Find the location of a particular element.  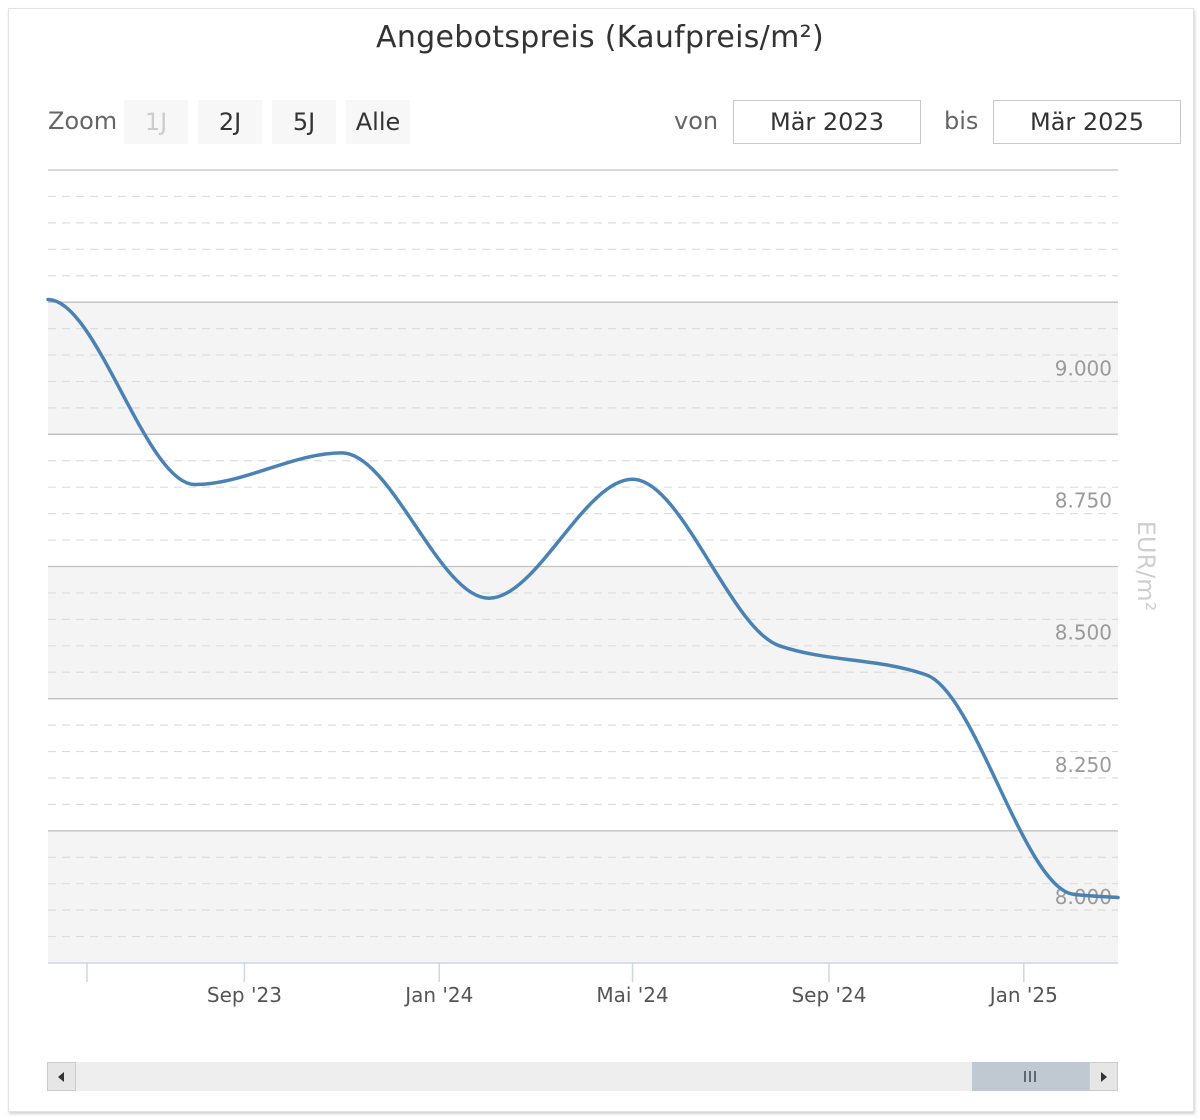

y-tick-label: 8.250 is located at coordinates (1083, 765).